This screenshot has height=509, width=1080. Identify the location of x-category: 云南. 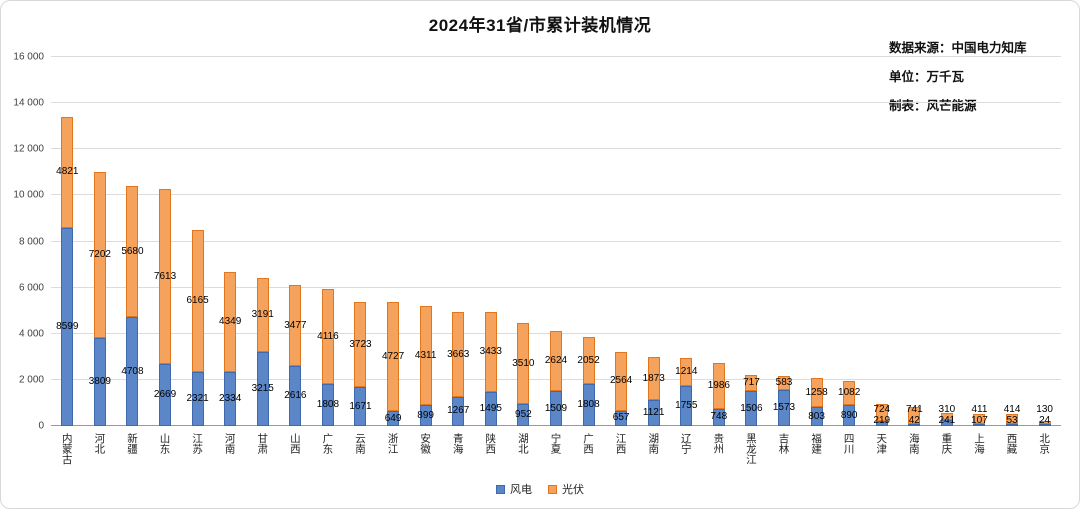
(360, 455).